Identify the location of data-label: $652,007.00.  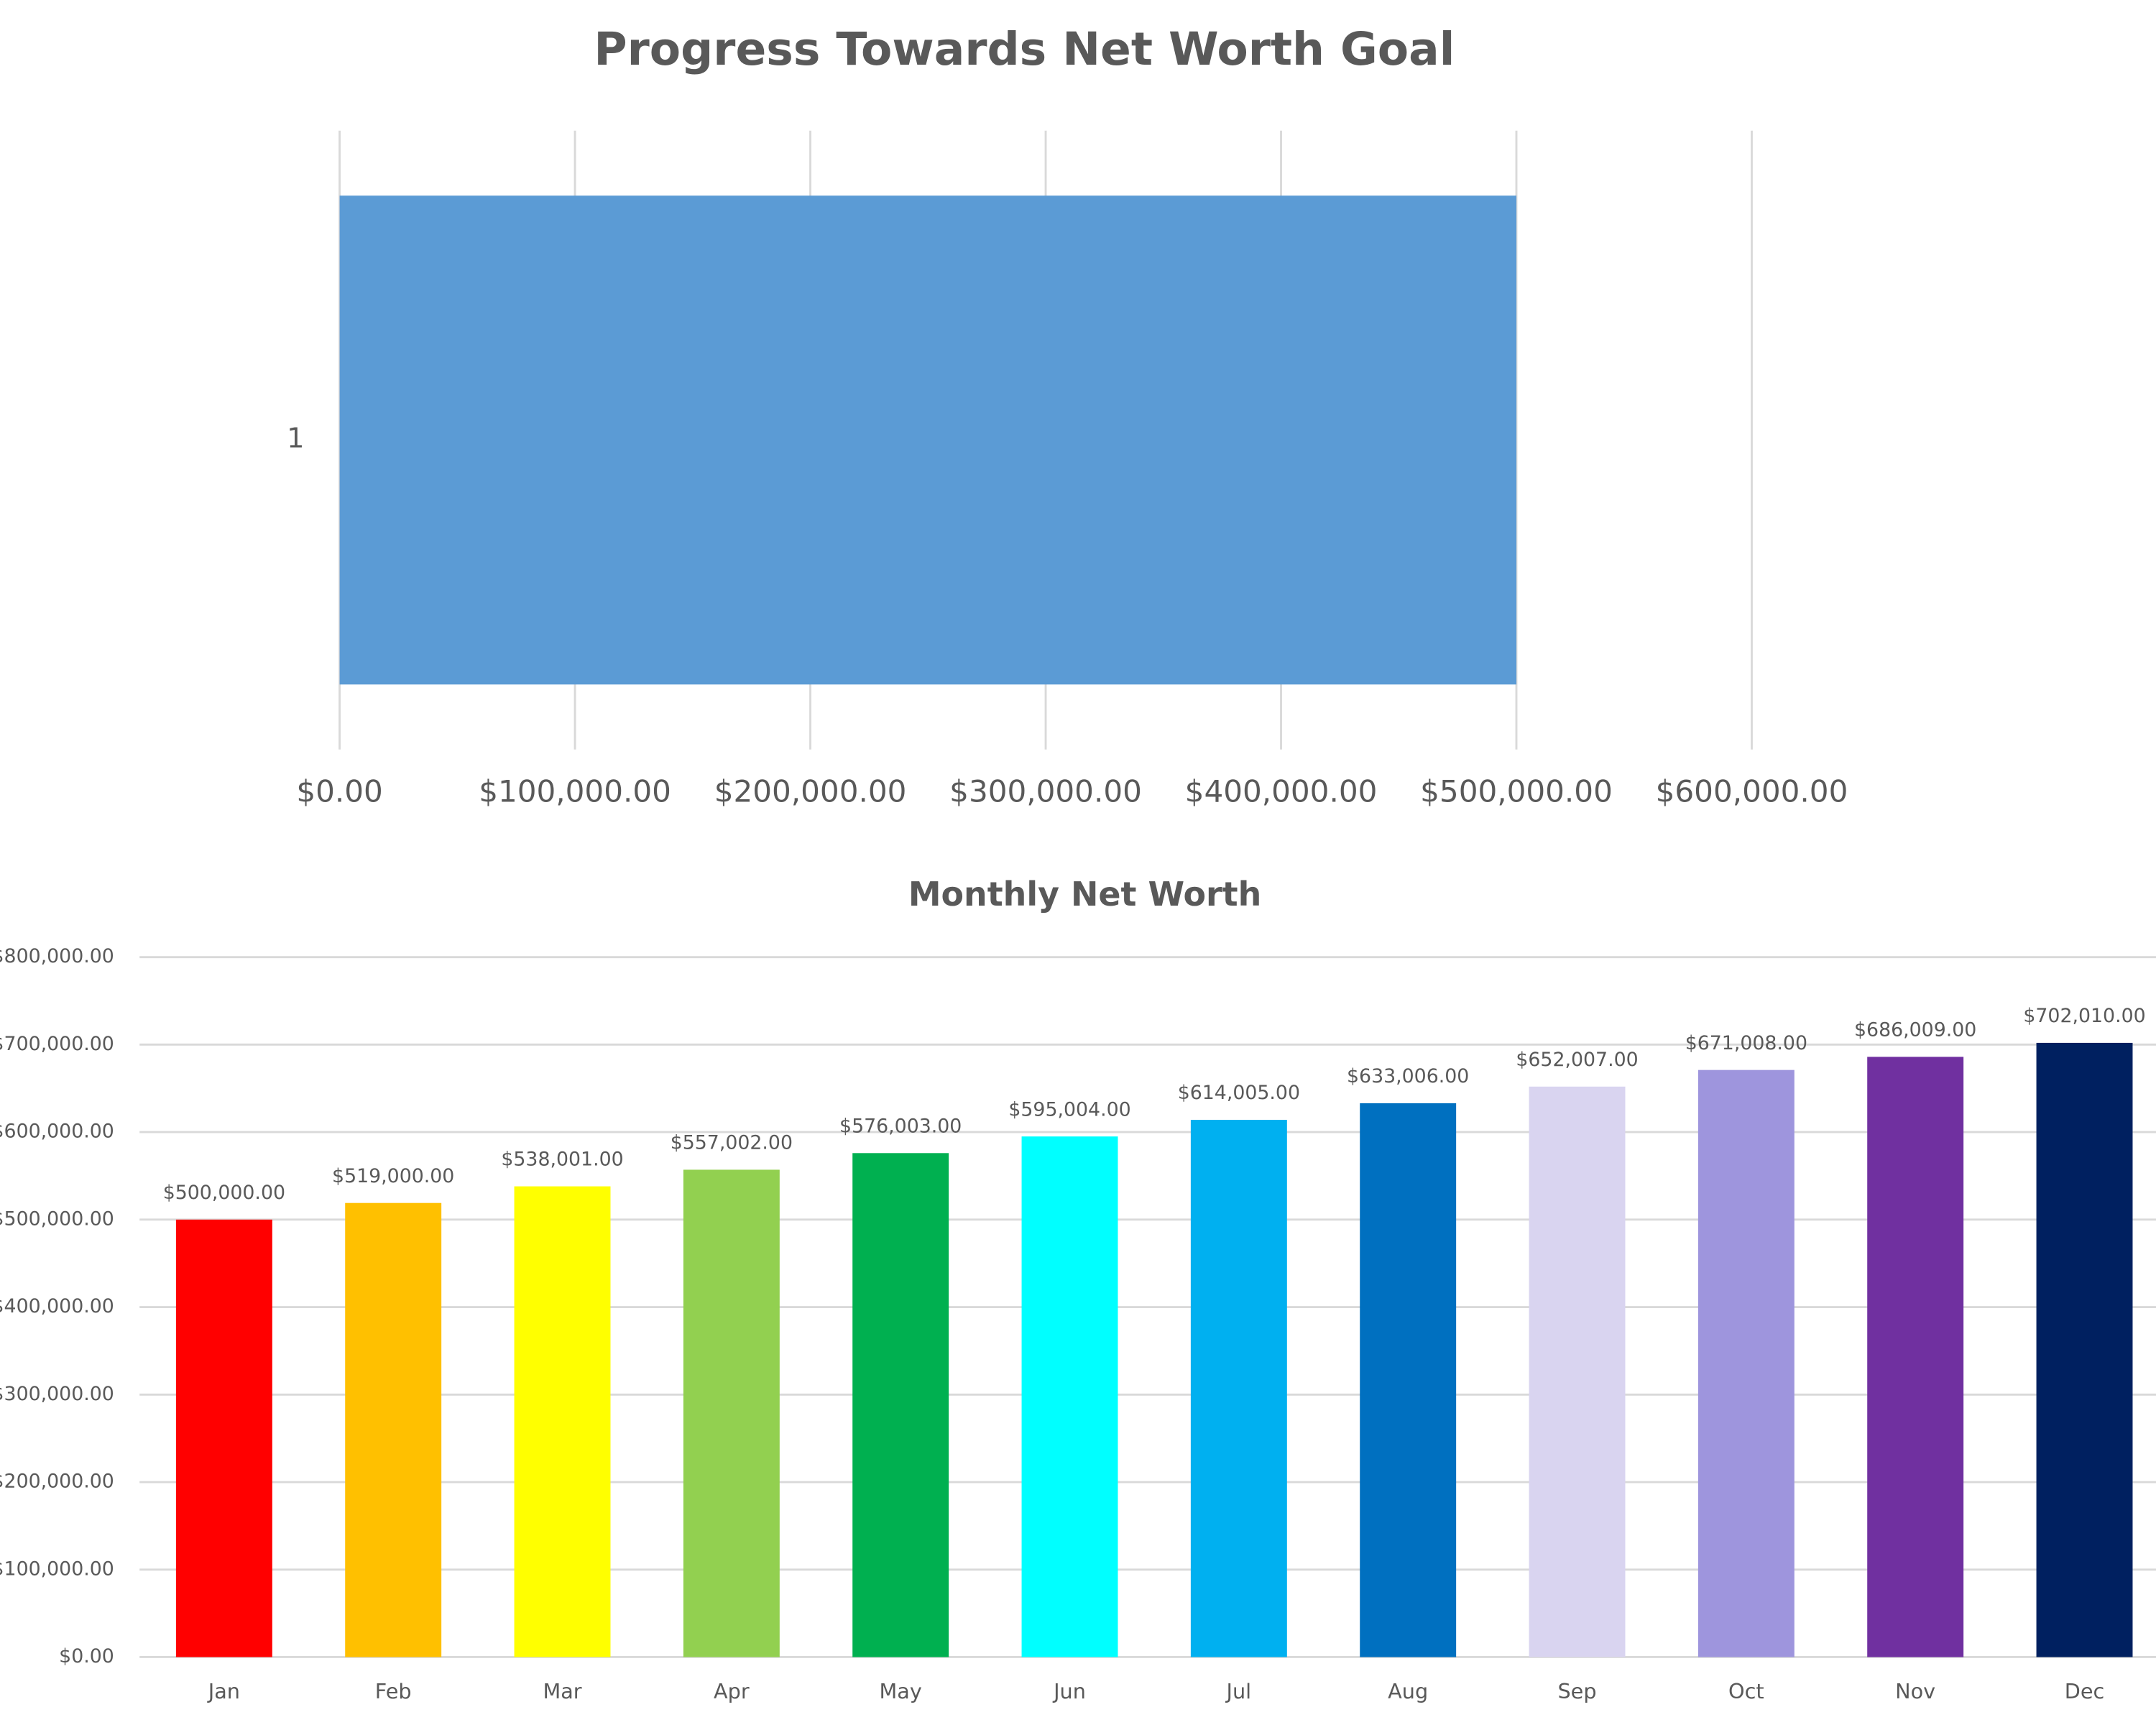
(1577, 1060).